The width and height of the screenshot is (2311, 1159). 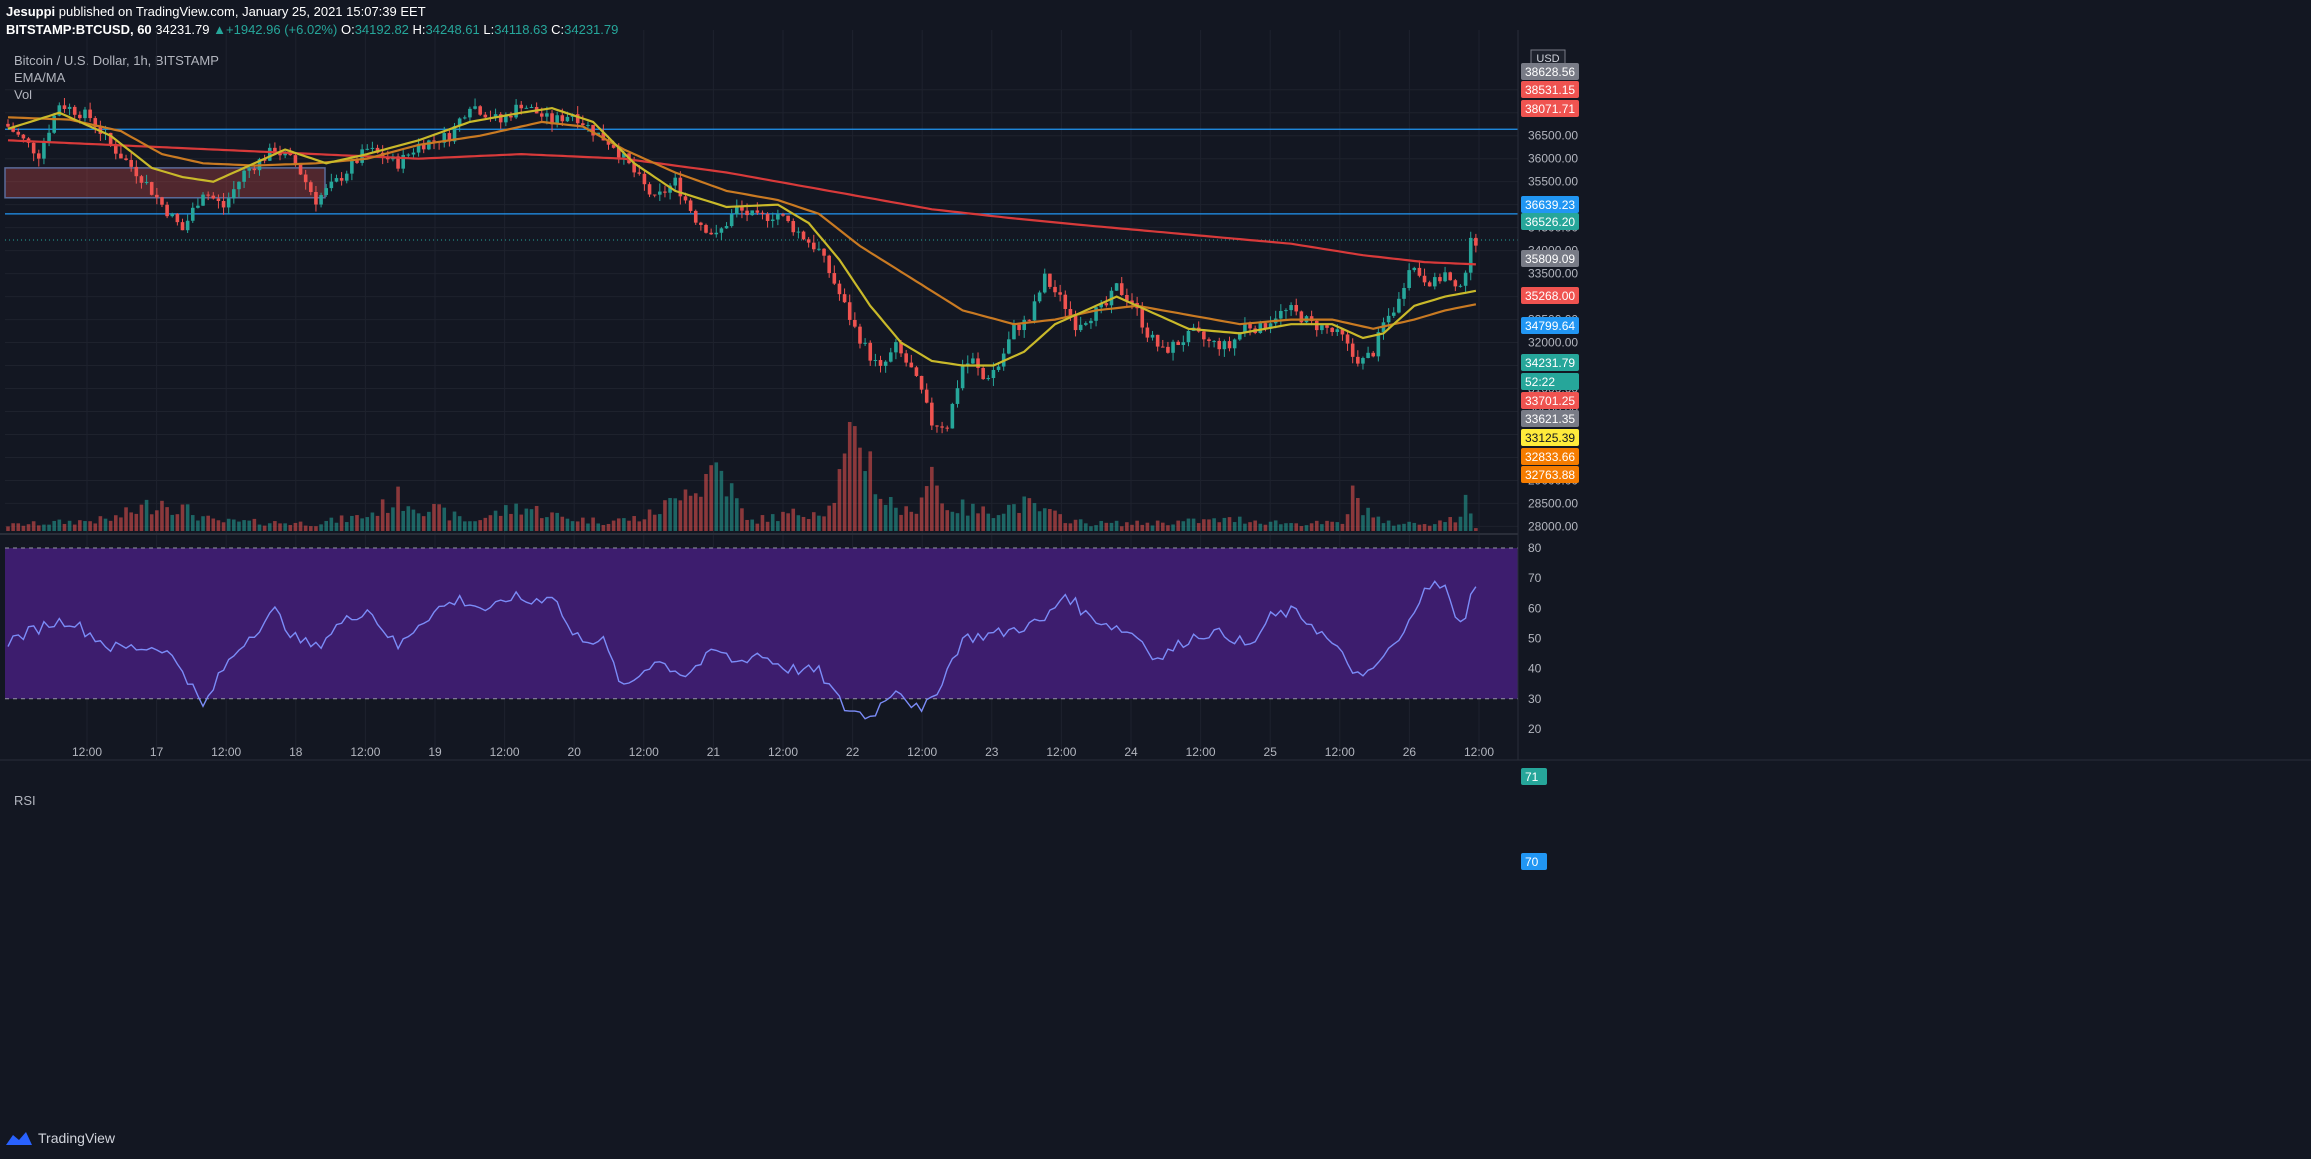 What do you see at coordinates (31, 11) in the screenshot?
I see `author-name: Jesuppi` at bounding box center [31, 11].